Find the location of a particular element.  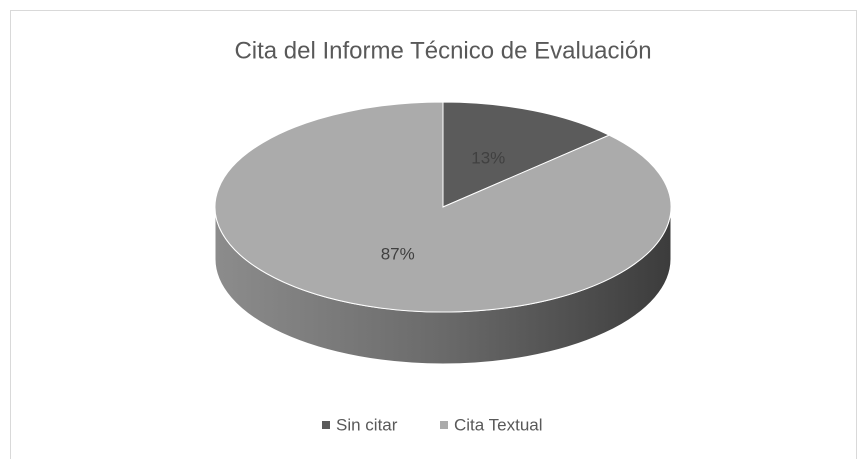

pie-slice is located at coordinates (526, 154).